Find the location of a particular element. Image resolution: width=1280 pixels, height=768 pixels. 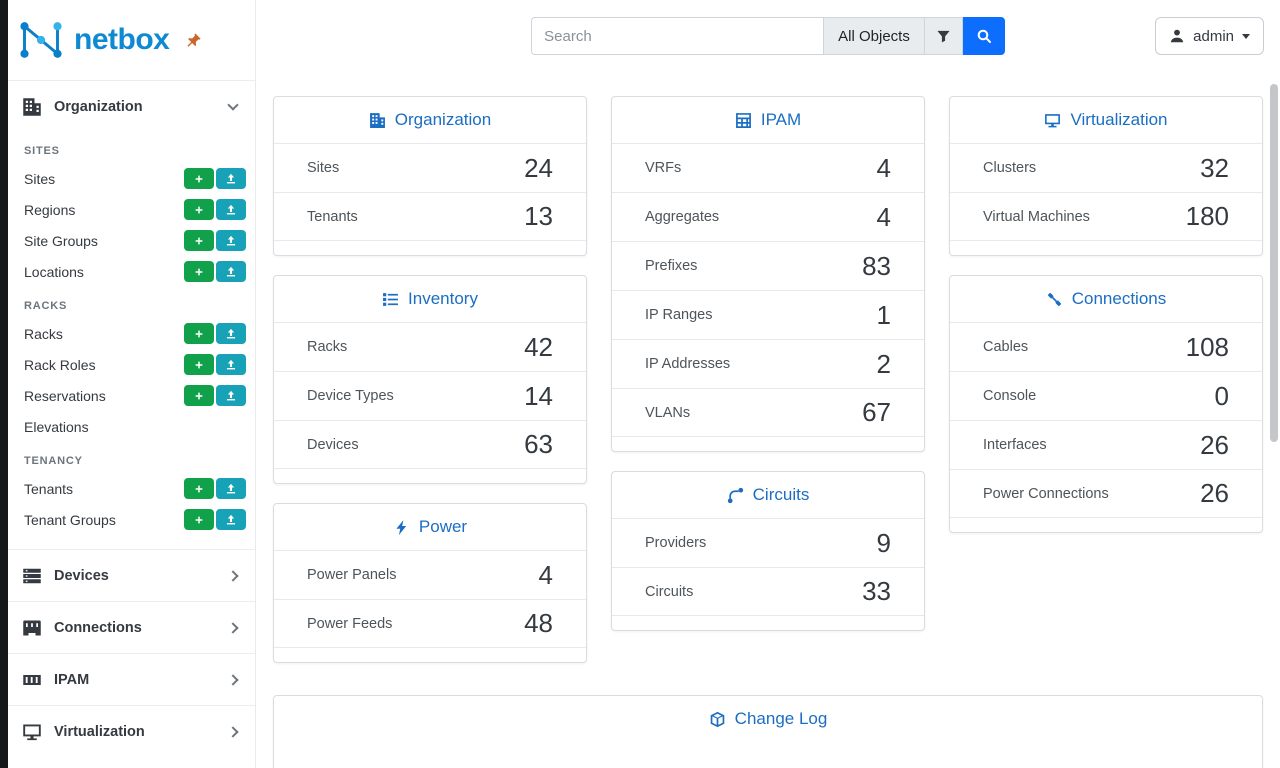

object-type-select: All Objects is located at coordinates (874, 36).